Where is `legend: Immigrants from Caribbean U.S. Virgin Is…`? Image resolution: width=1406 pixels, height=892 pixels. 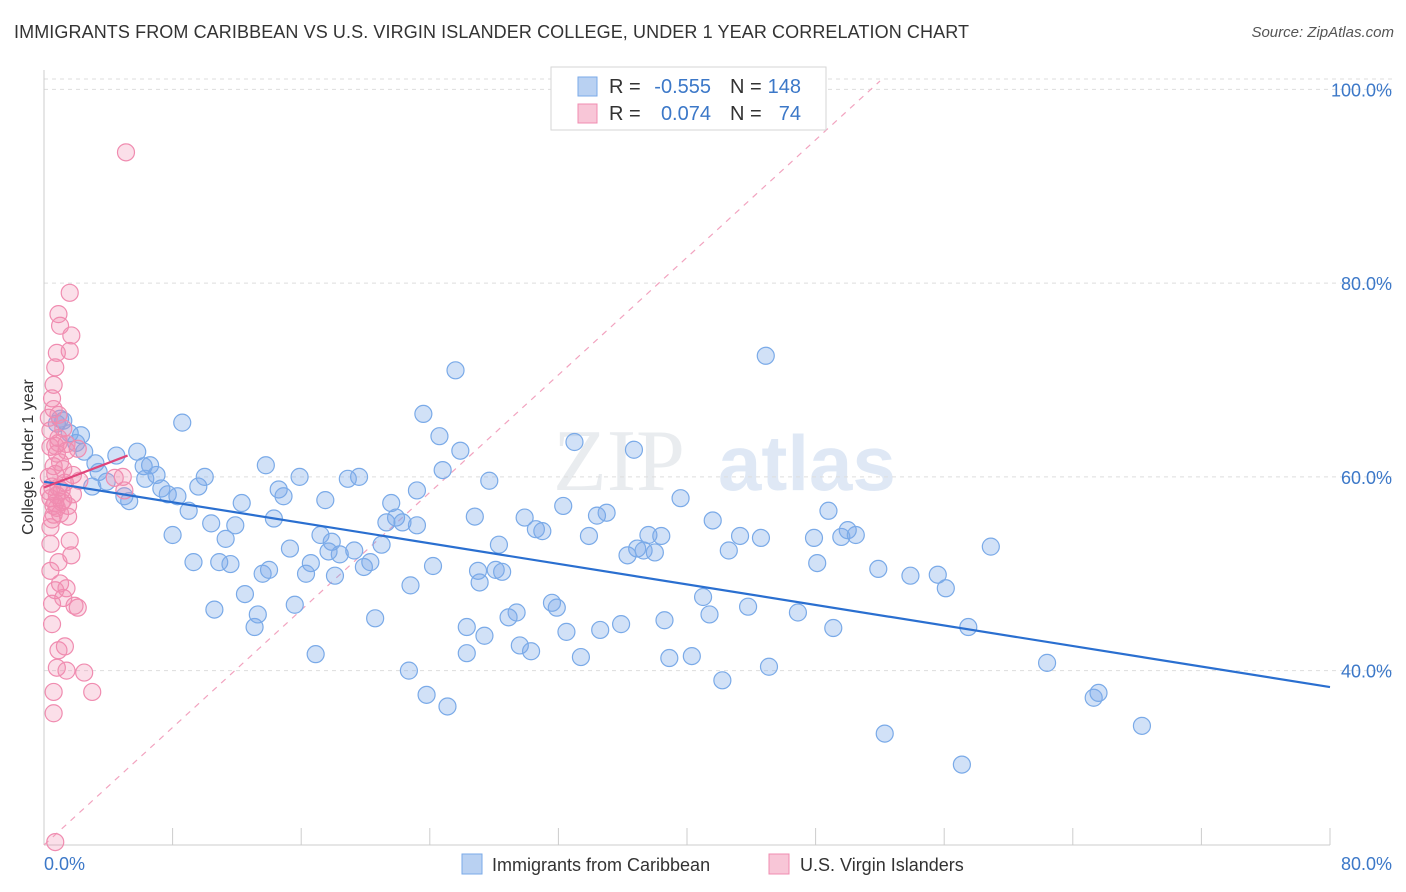
legend: Immigrants from Caribbean U.S. Virgin Is… is located at coordinates (712, 864).